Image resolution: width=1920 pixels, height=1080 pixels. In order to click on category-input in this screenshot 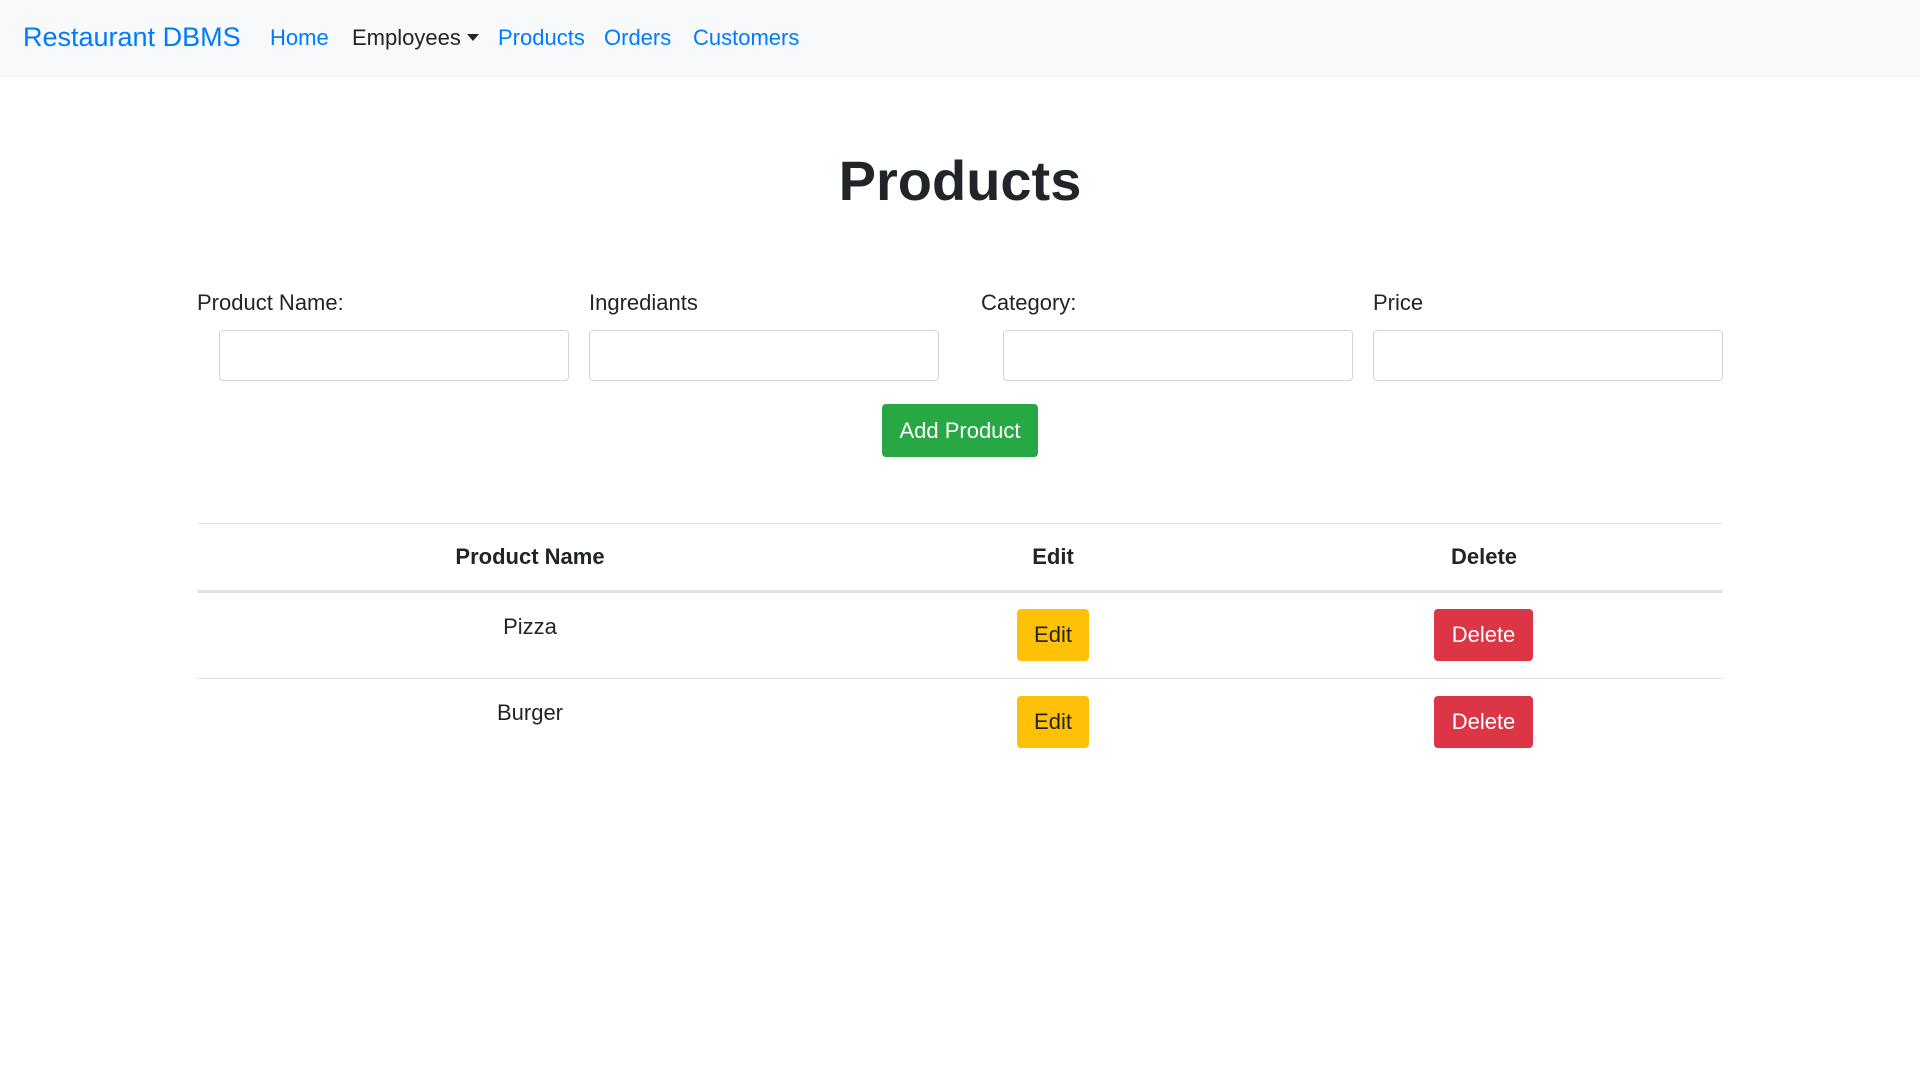, I will do `click(1178, 355)`.